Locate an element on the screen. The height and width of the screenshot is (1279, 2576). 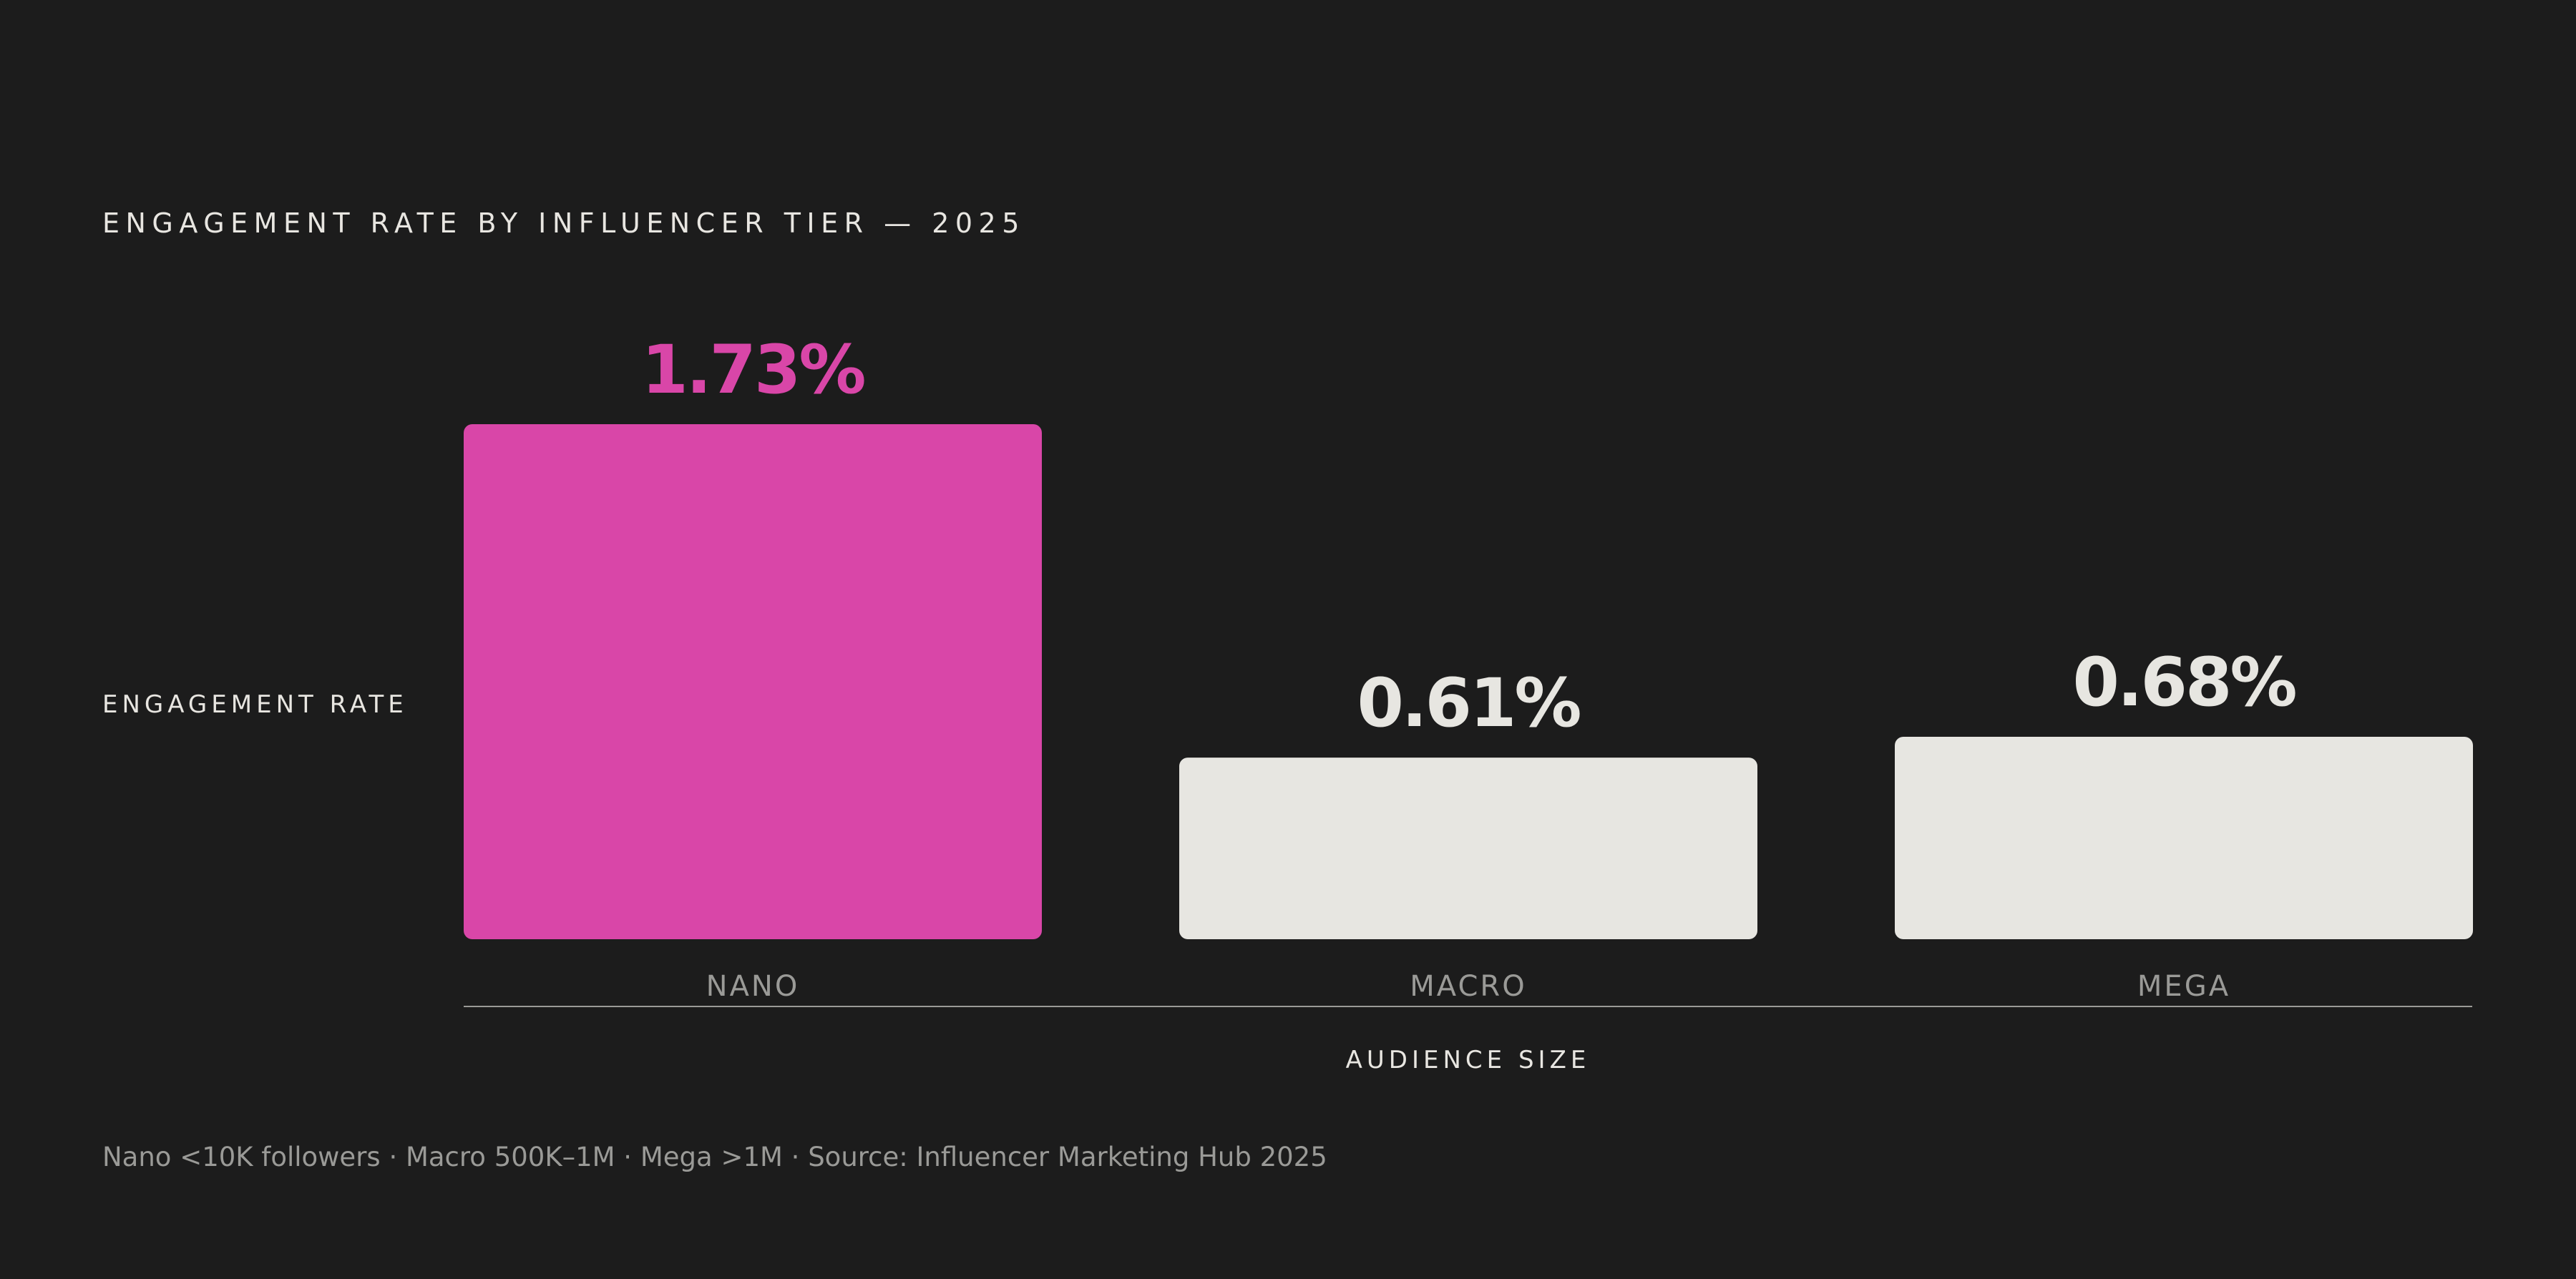
value-label-nano: 1.73% is located at coordinates (752, 370).